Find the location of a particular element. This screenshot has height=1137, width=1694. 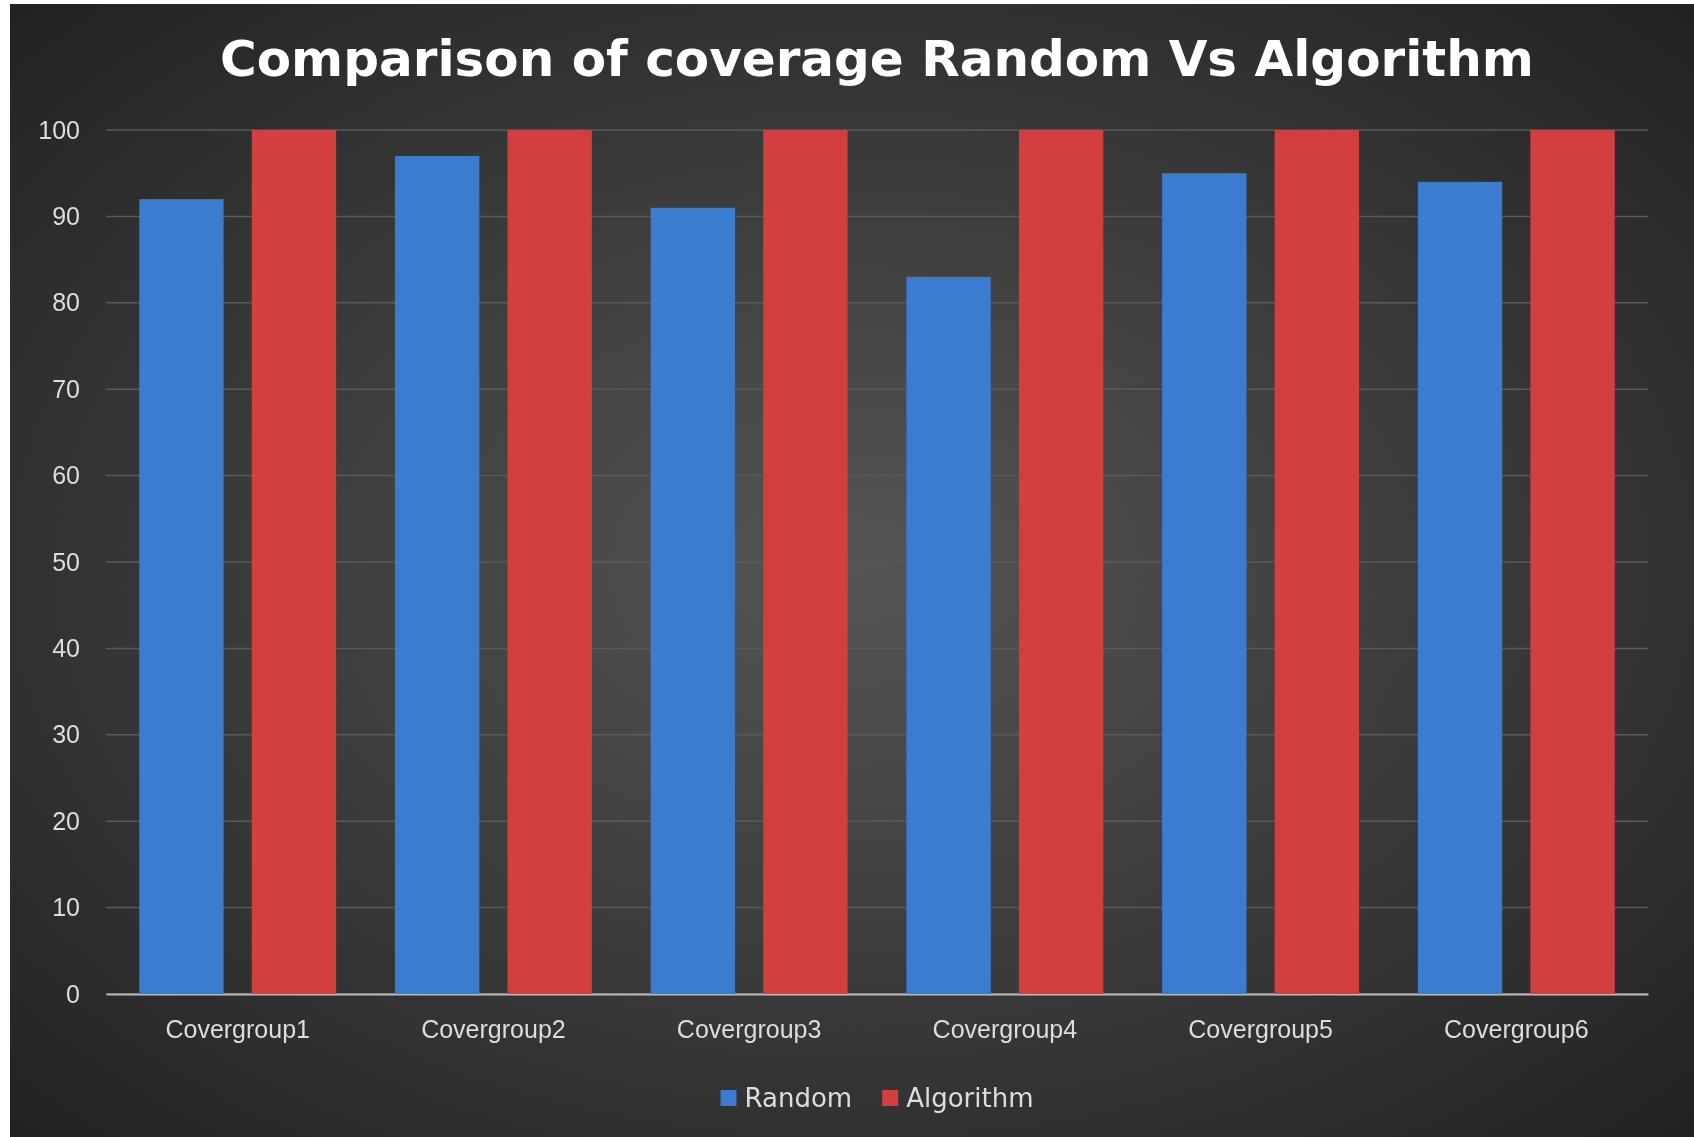

y-tick-label: 80 is located at coordinates (66, 302).